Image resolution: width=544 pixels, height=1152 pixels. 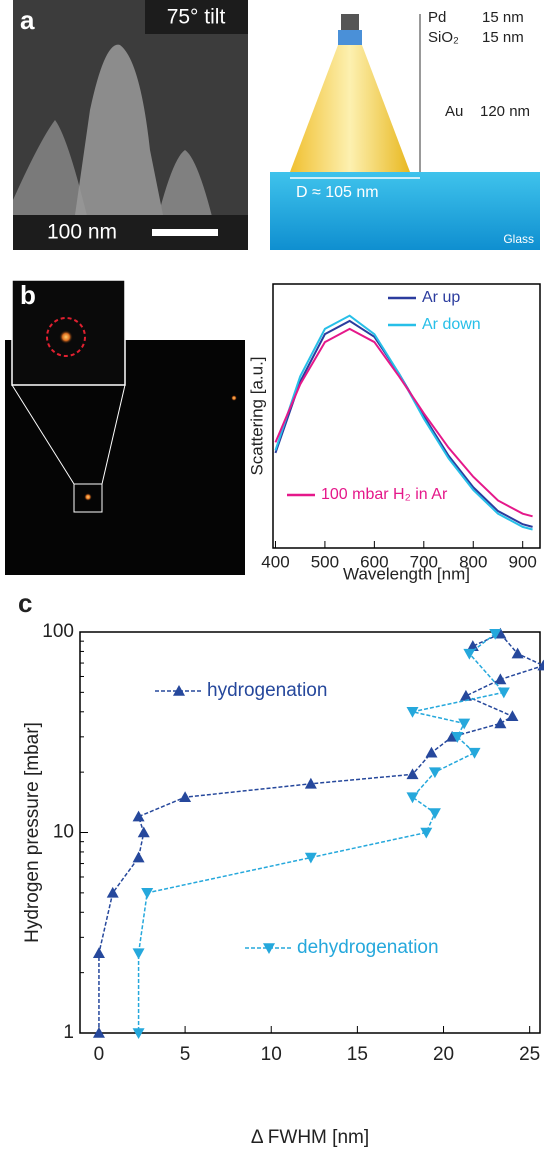 What do you see at coordinates (337, 192) in the screenshot?
I see `diameter-label: D ≈ 105 nm` at bounding box center [337, 192].